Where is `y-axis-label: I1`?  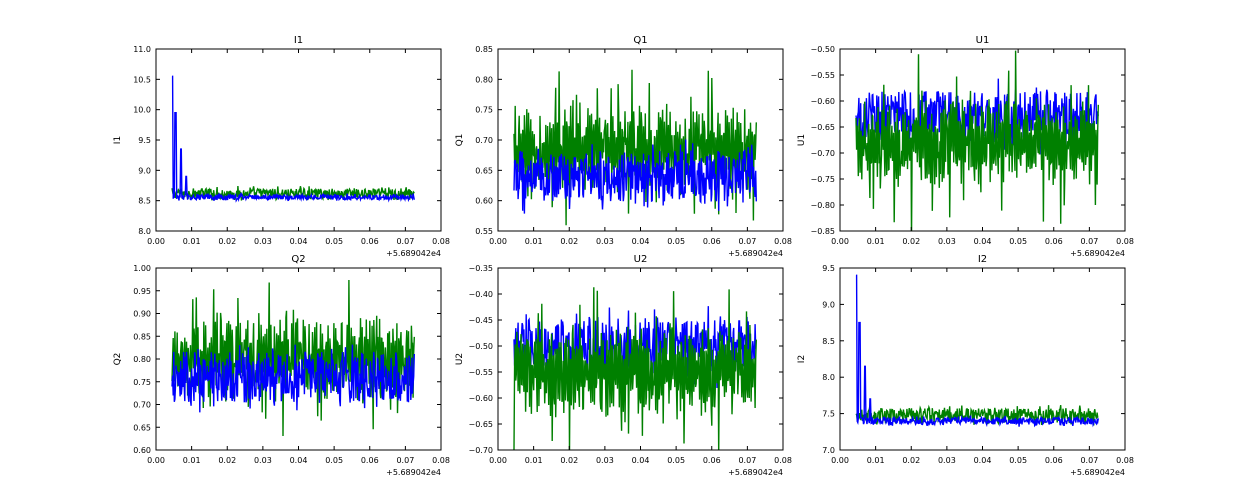
y-axis-label: I1 is located at coordinates (118, 140).